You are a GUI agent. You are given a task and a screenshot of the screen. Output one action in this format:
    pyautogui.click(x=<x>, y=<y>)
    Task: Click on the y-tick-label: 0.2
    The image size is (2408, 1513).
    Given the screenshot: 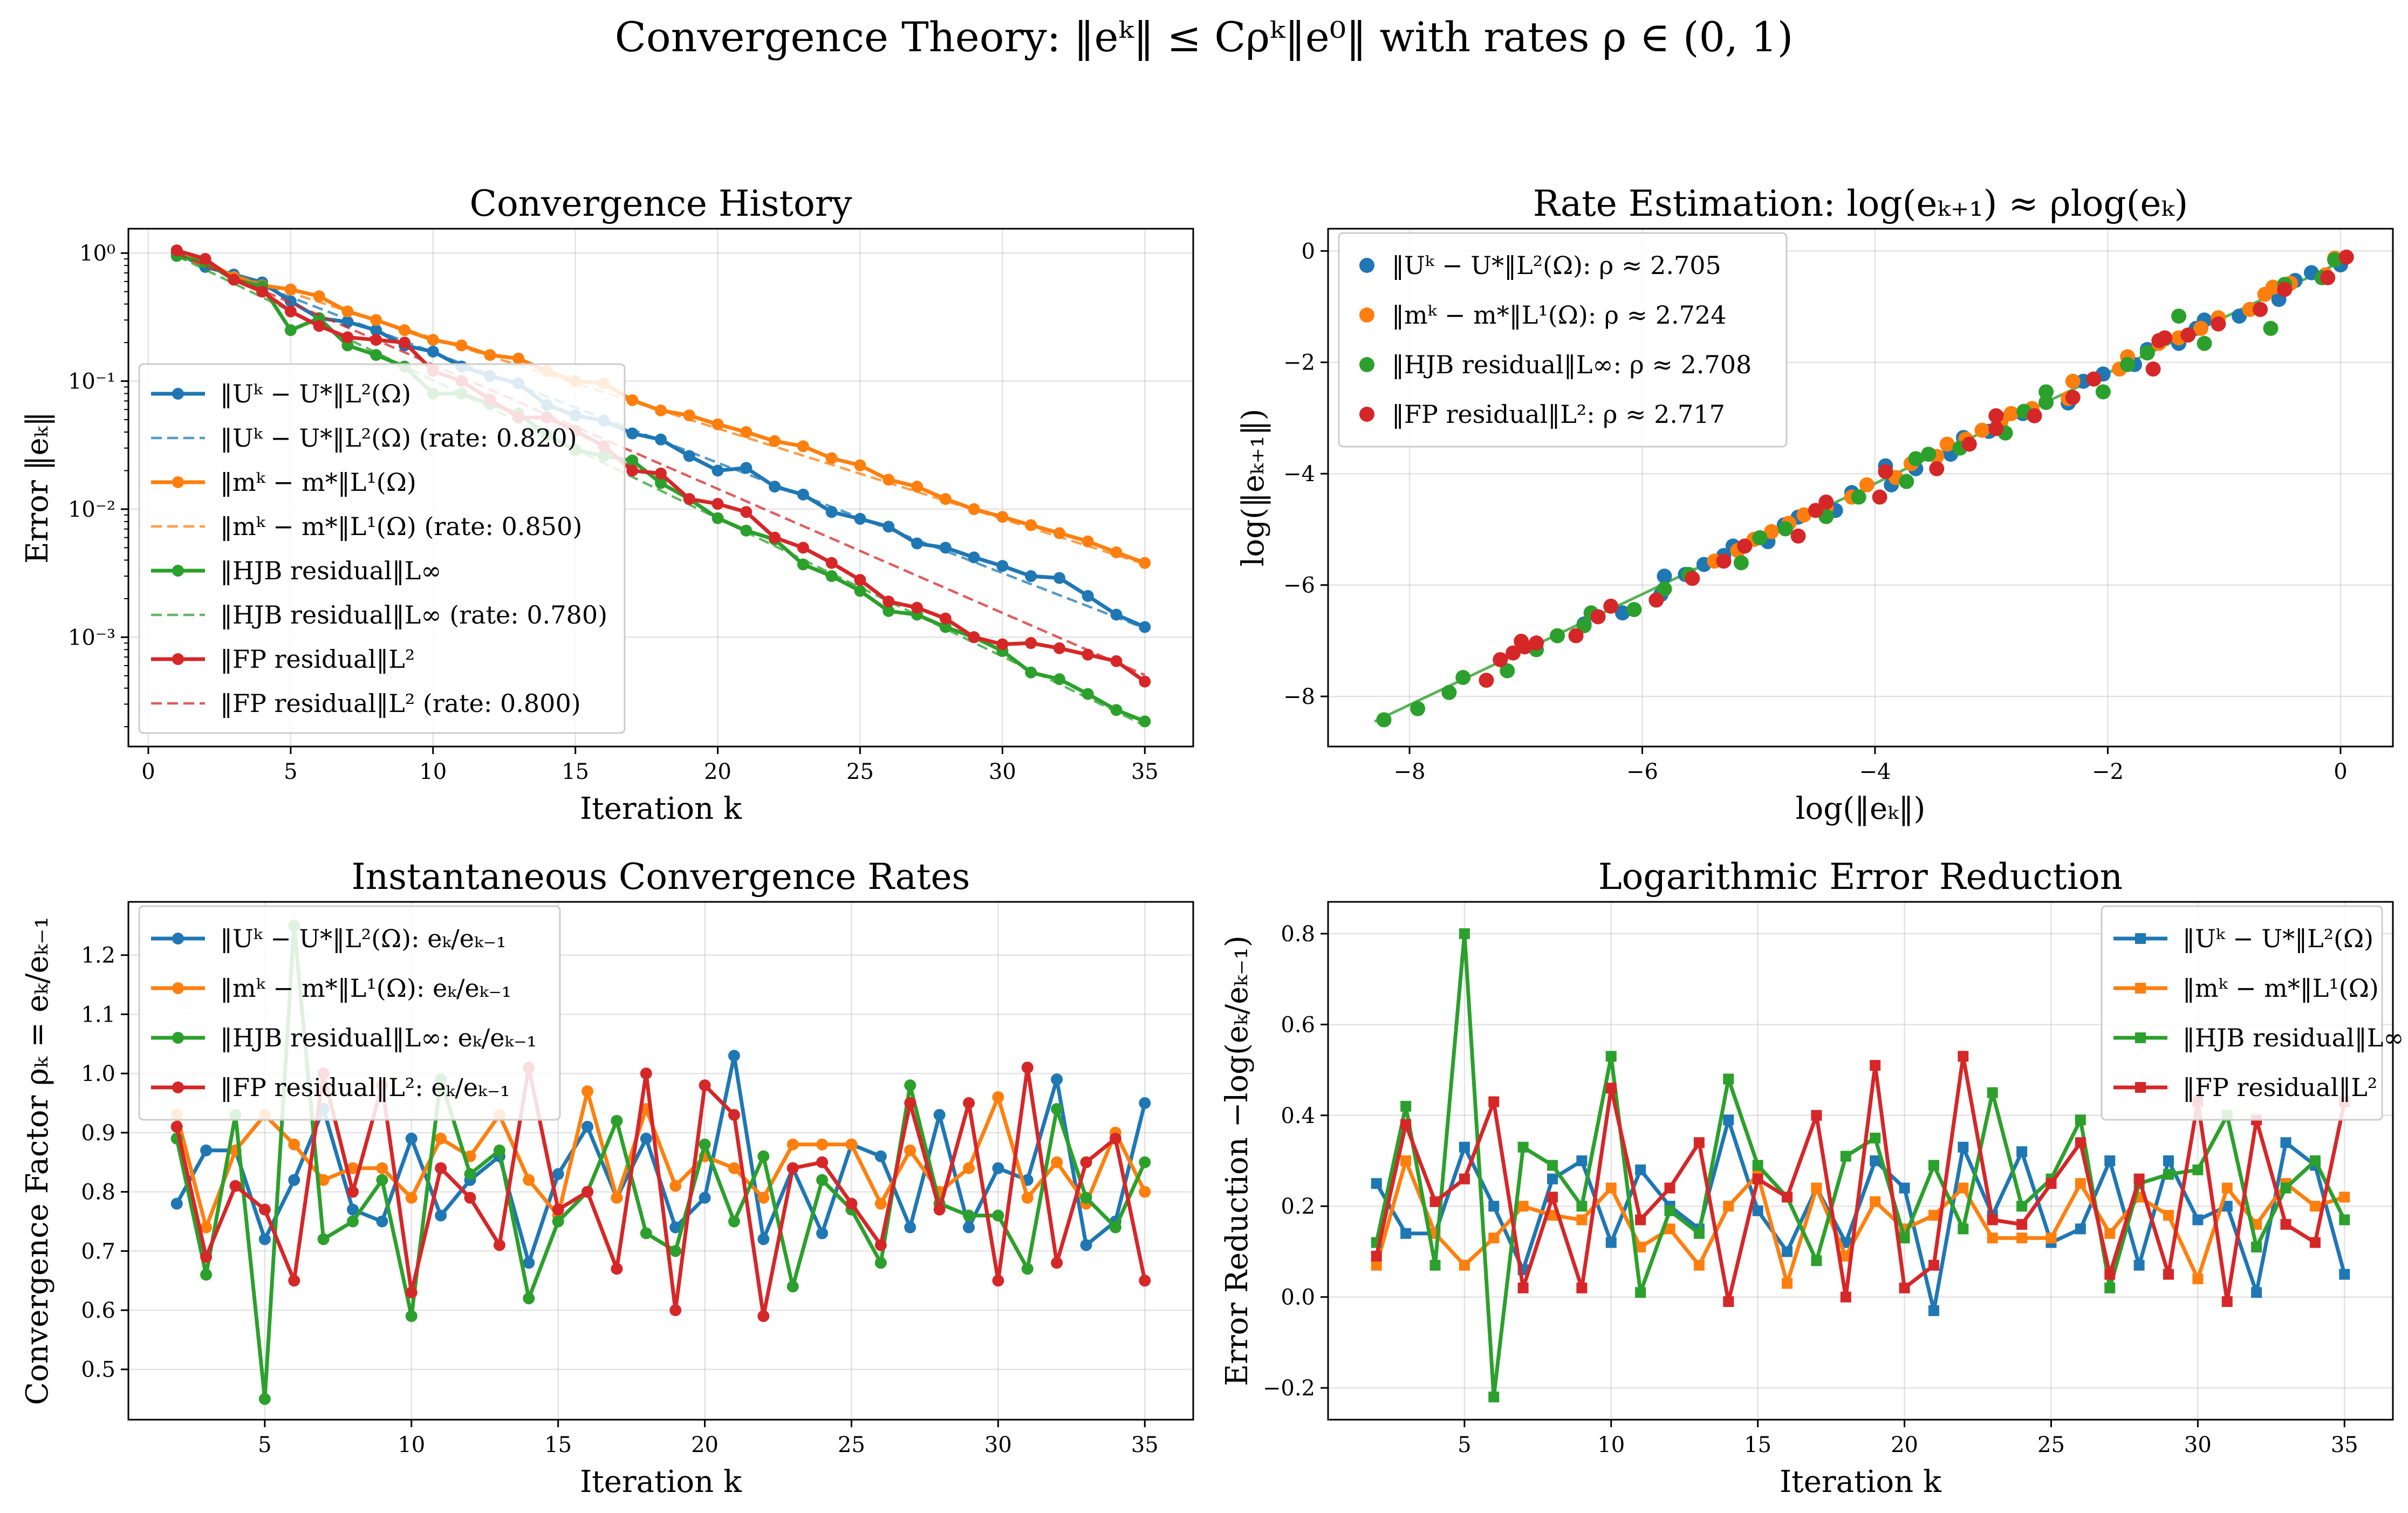 What is the action you would take?
    pyautogui.click(x=1298, y=1206)
    